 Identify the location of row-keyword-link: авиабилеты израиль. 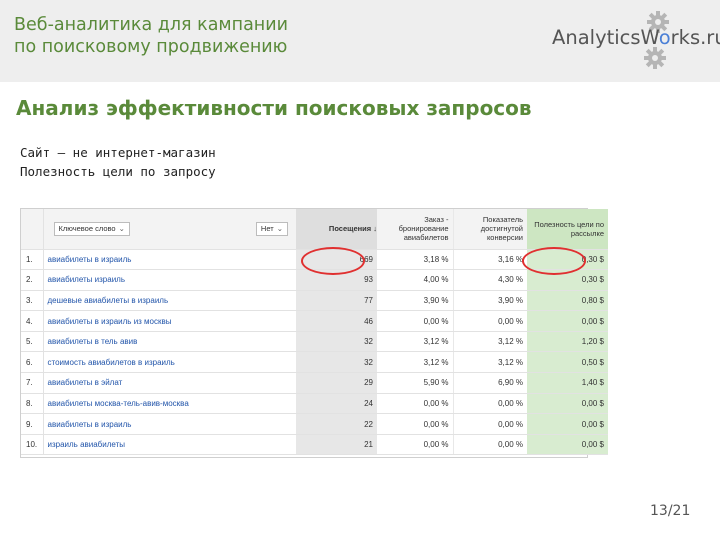
(169, 280).